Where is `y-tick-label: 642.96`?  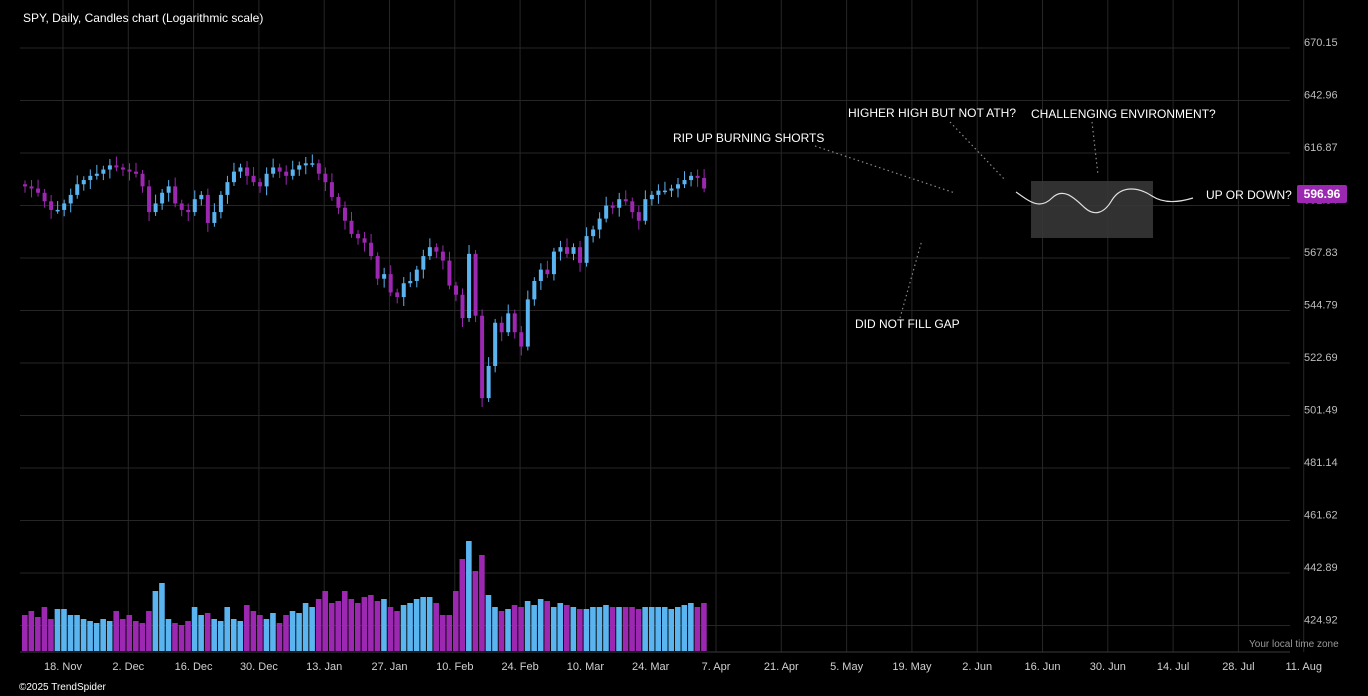 y-tick-label: 642.96 is located at coordinates (1321, 96).